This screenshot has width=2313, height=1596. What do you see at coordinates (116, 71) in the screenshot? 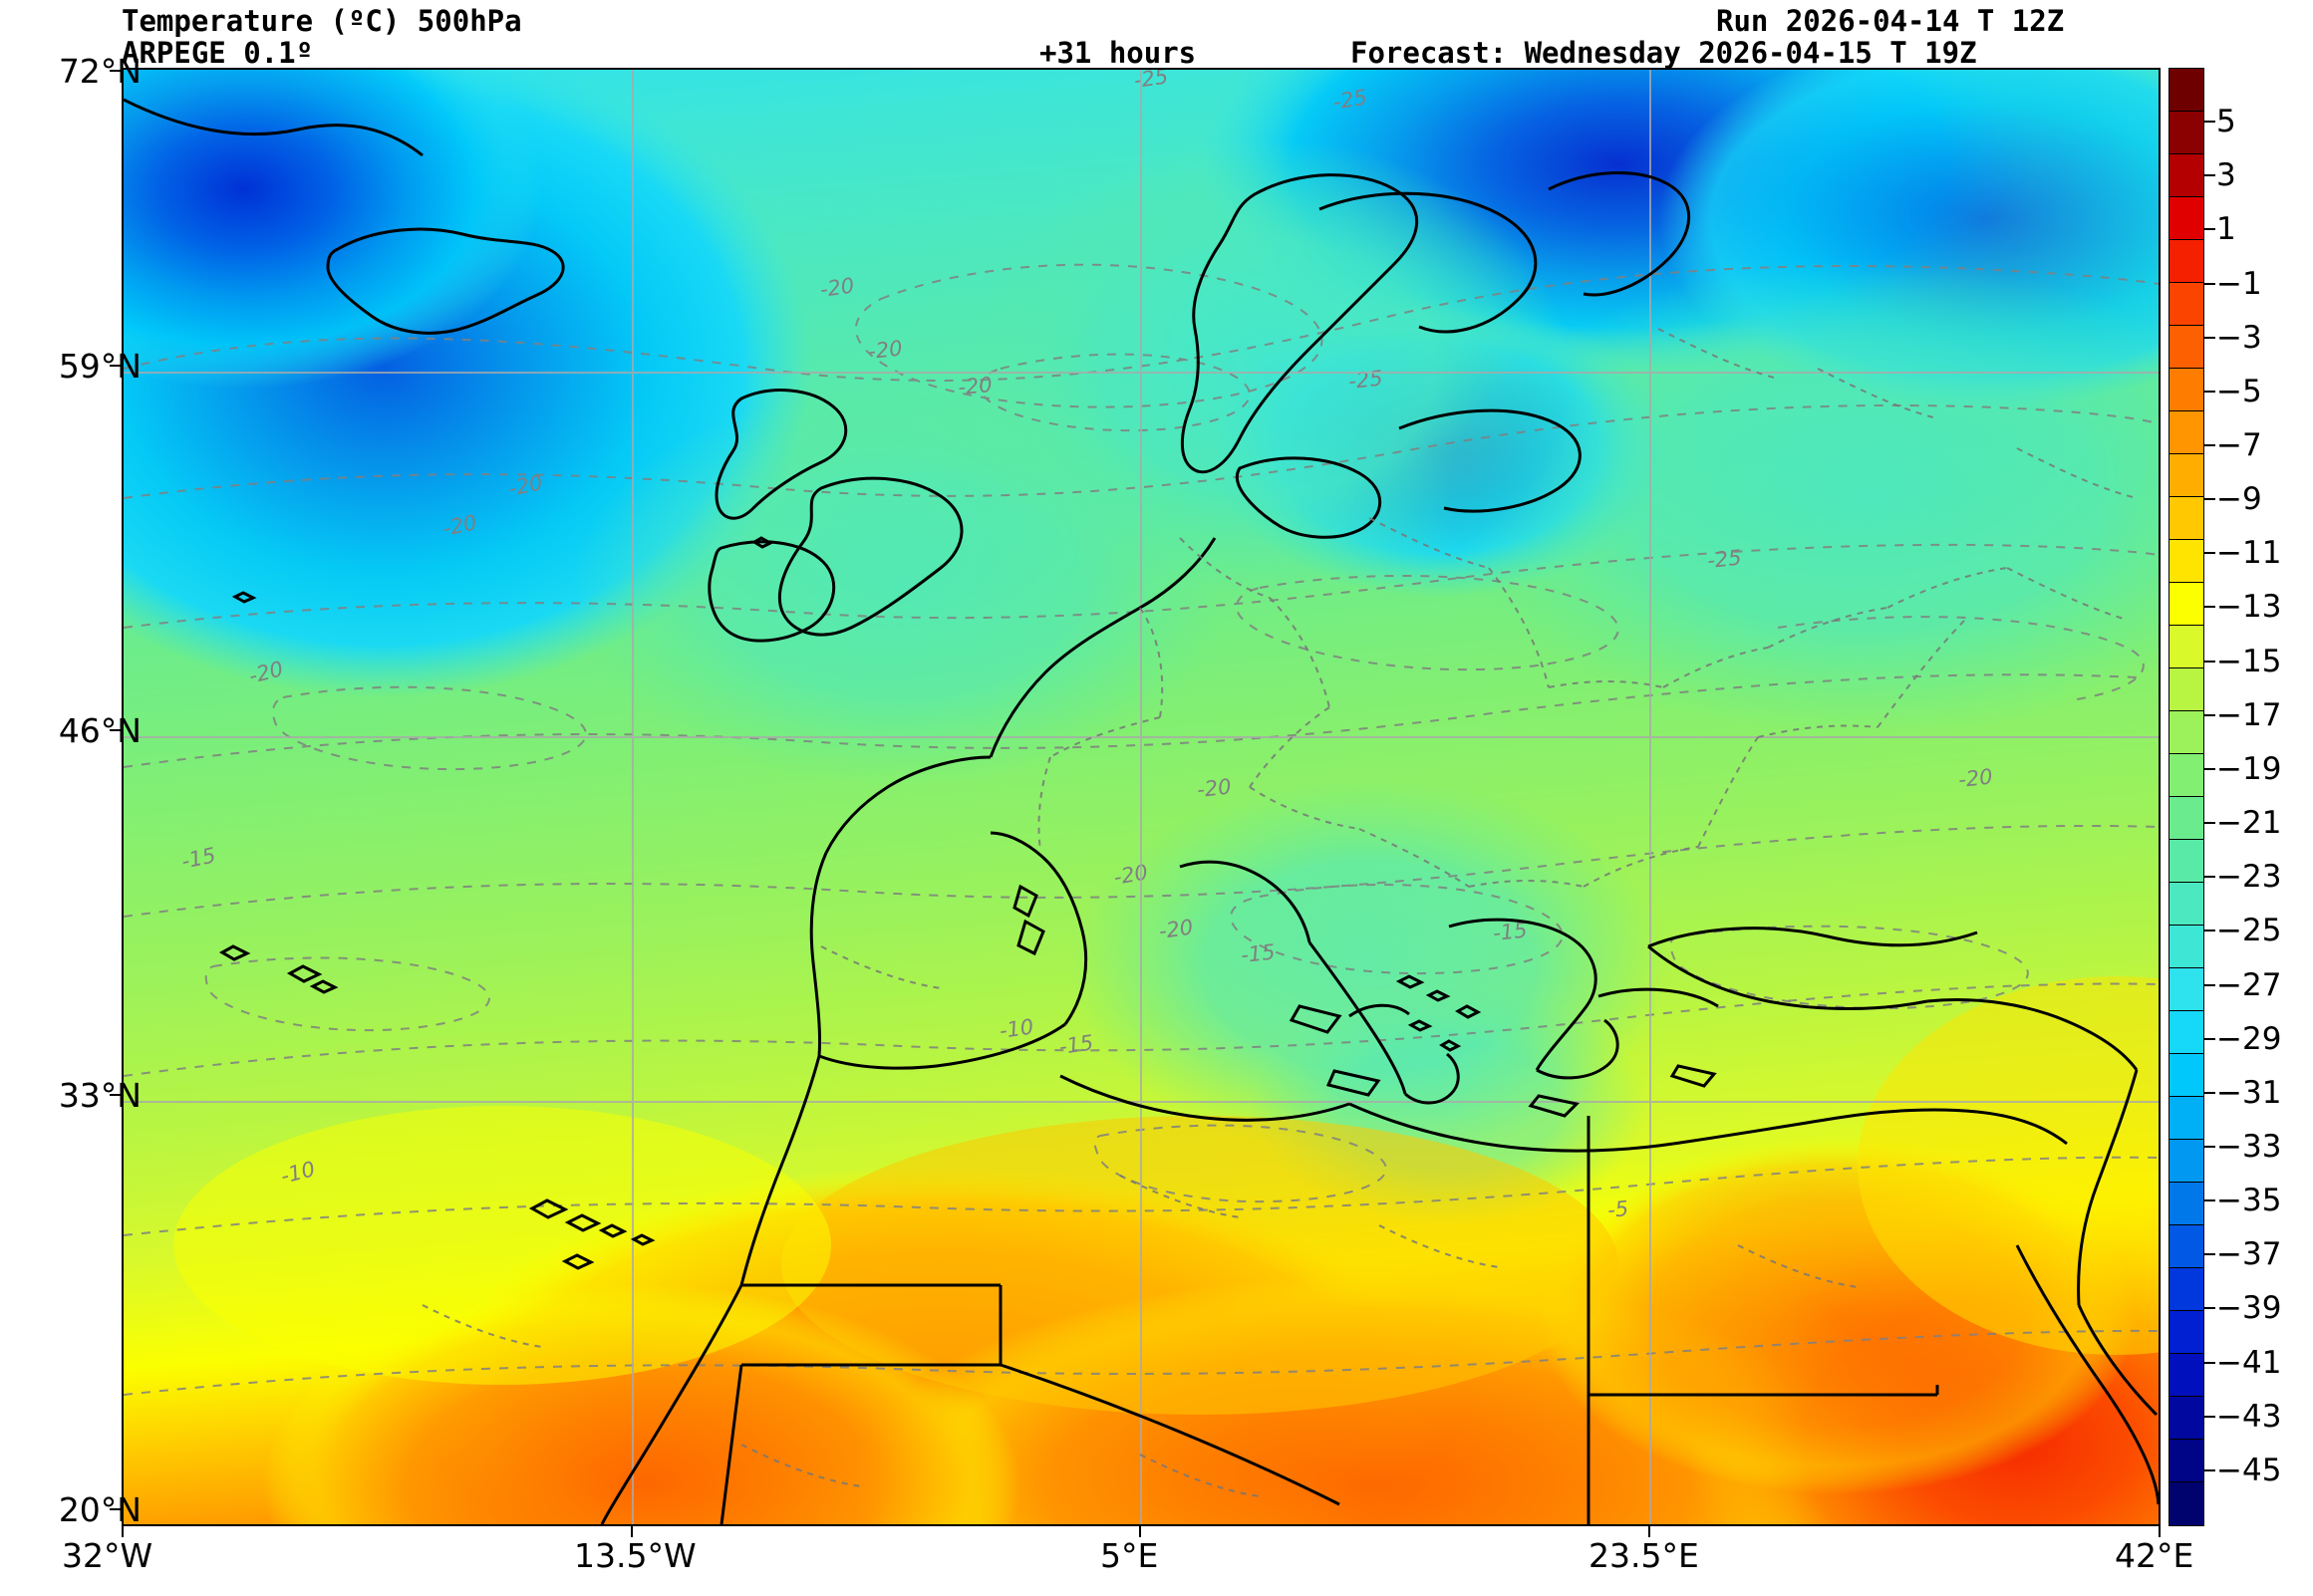
I see `y-tick-mark-72n` at bounding box center [116, 71].